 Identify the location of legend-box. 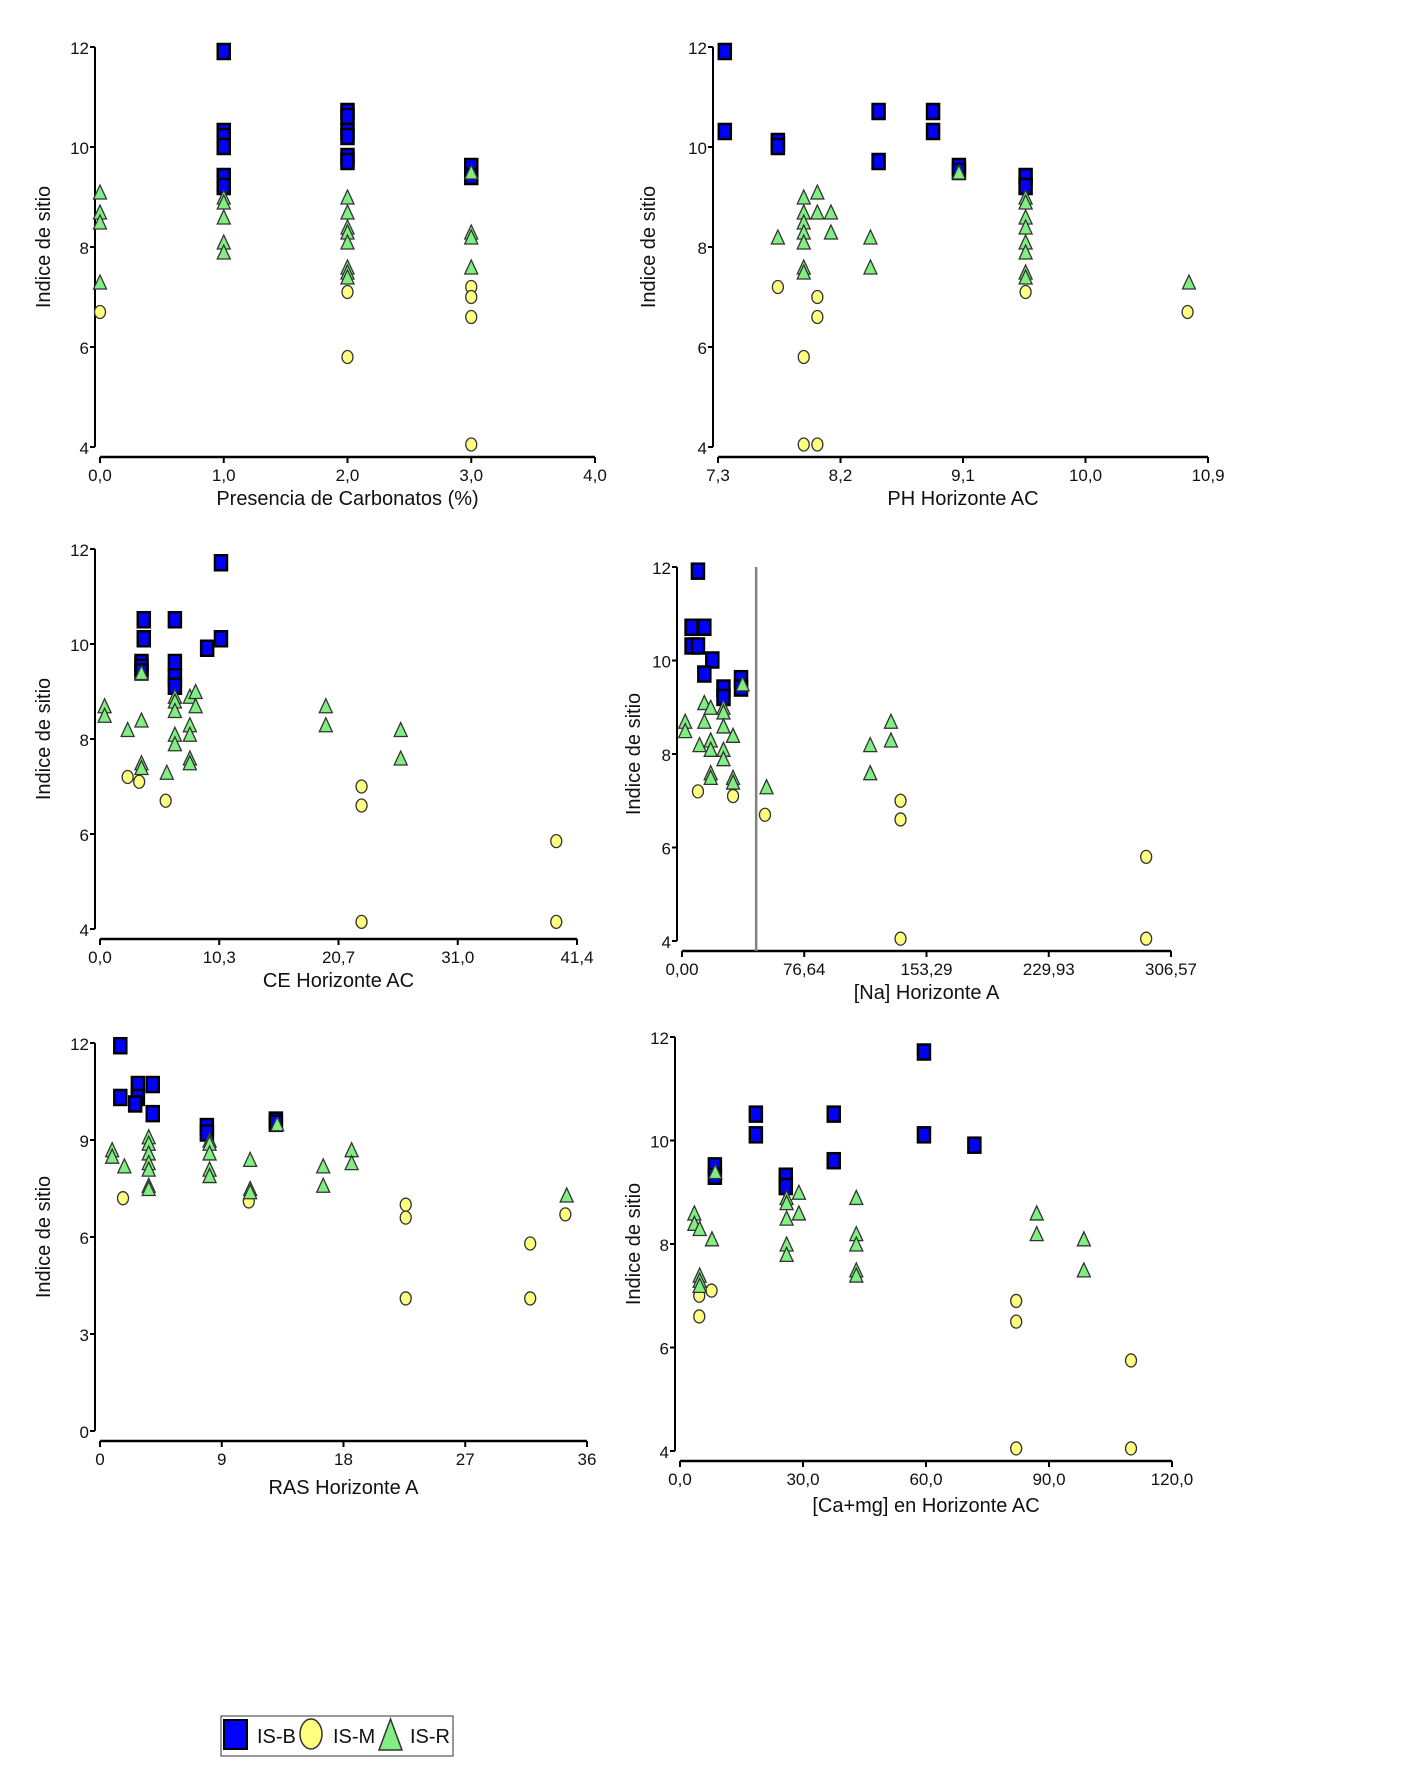
(337, 1736).